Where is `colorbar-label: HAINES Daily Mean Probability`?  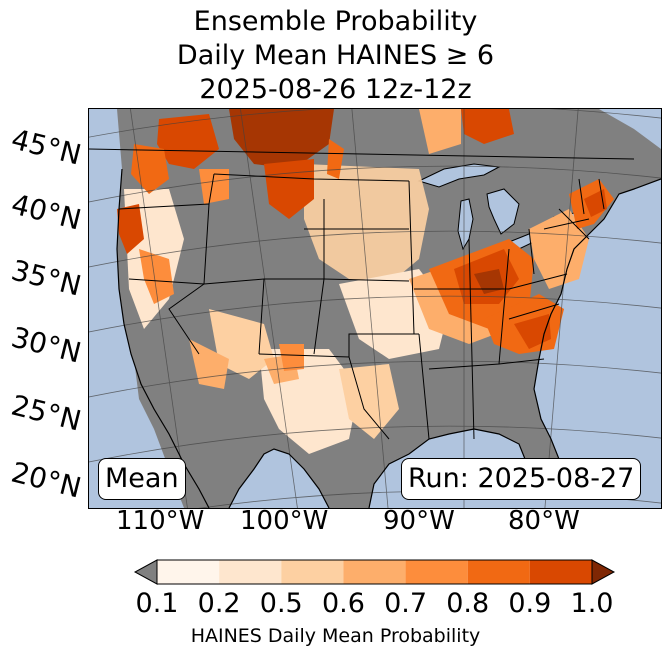
colorbar-label: HAINES Daily Mean Probability is located at coordinates (335, 636).